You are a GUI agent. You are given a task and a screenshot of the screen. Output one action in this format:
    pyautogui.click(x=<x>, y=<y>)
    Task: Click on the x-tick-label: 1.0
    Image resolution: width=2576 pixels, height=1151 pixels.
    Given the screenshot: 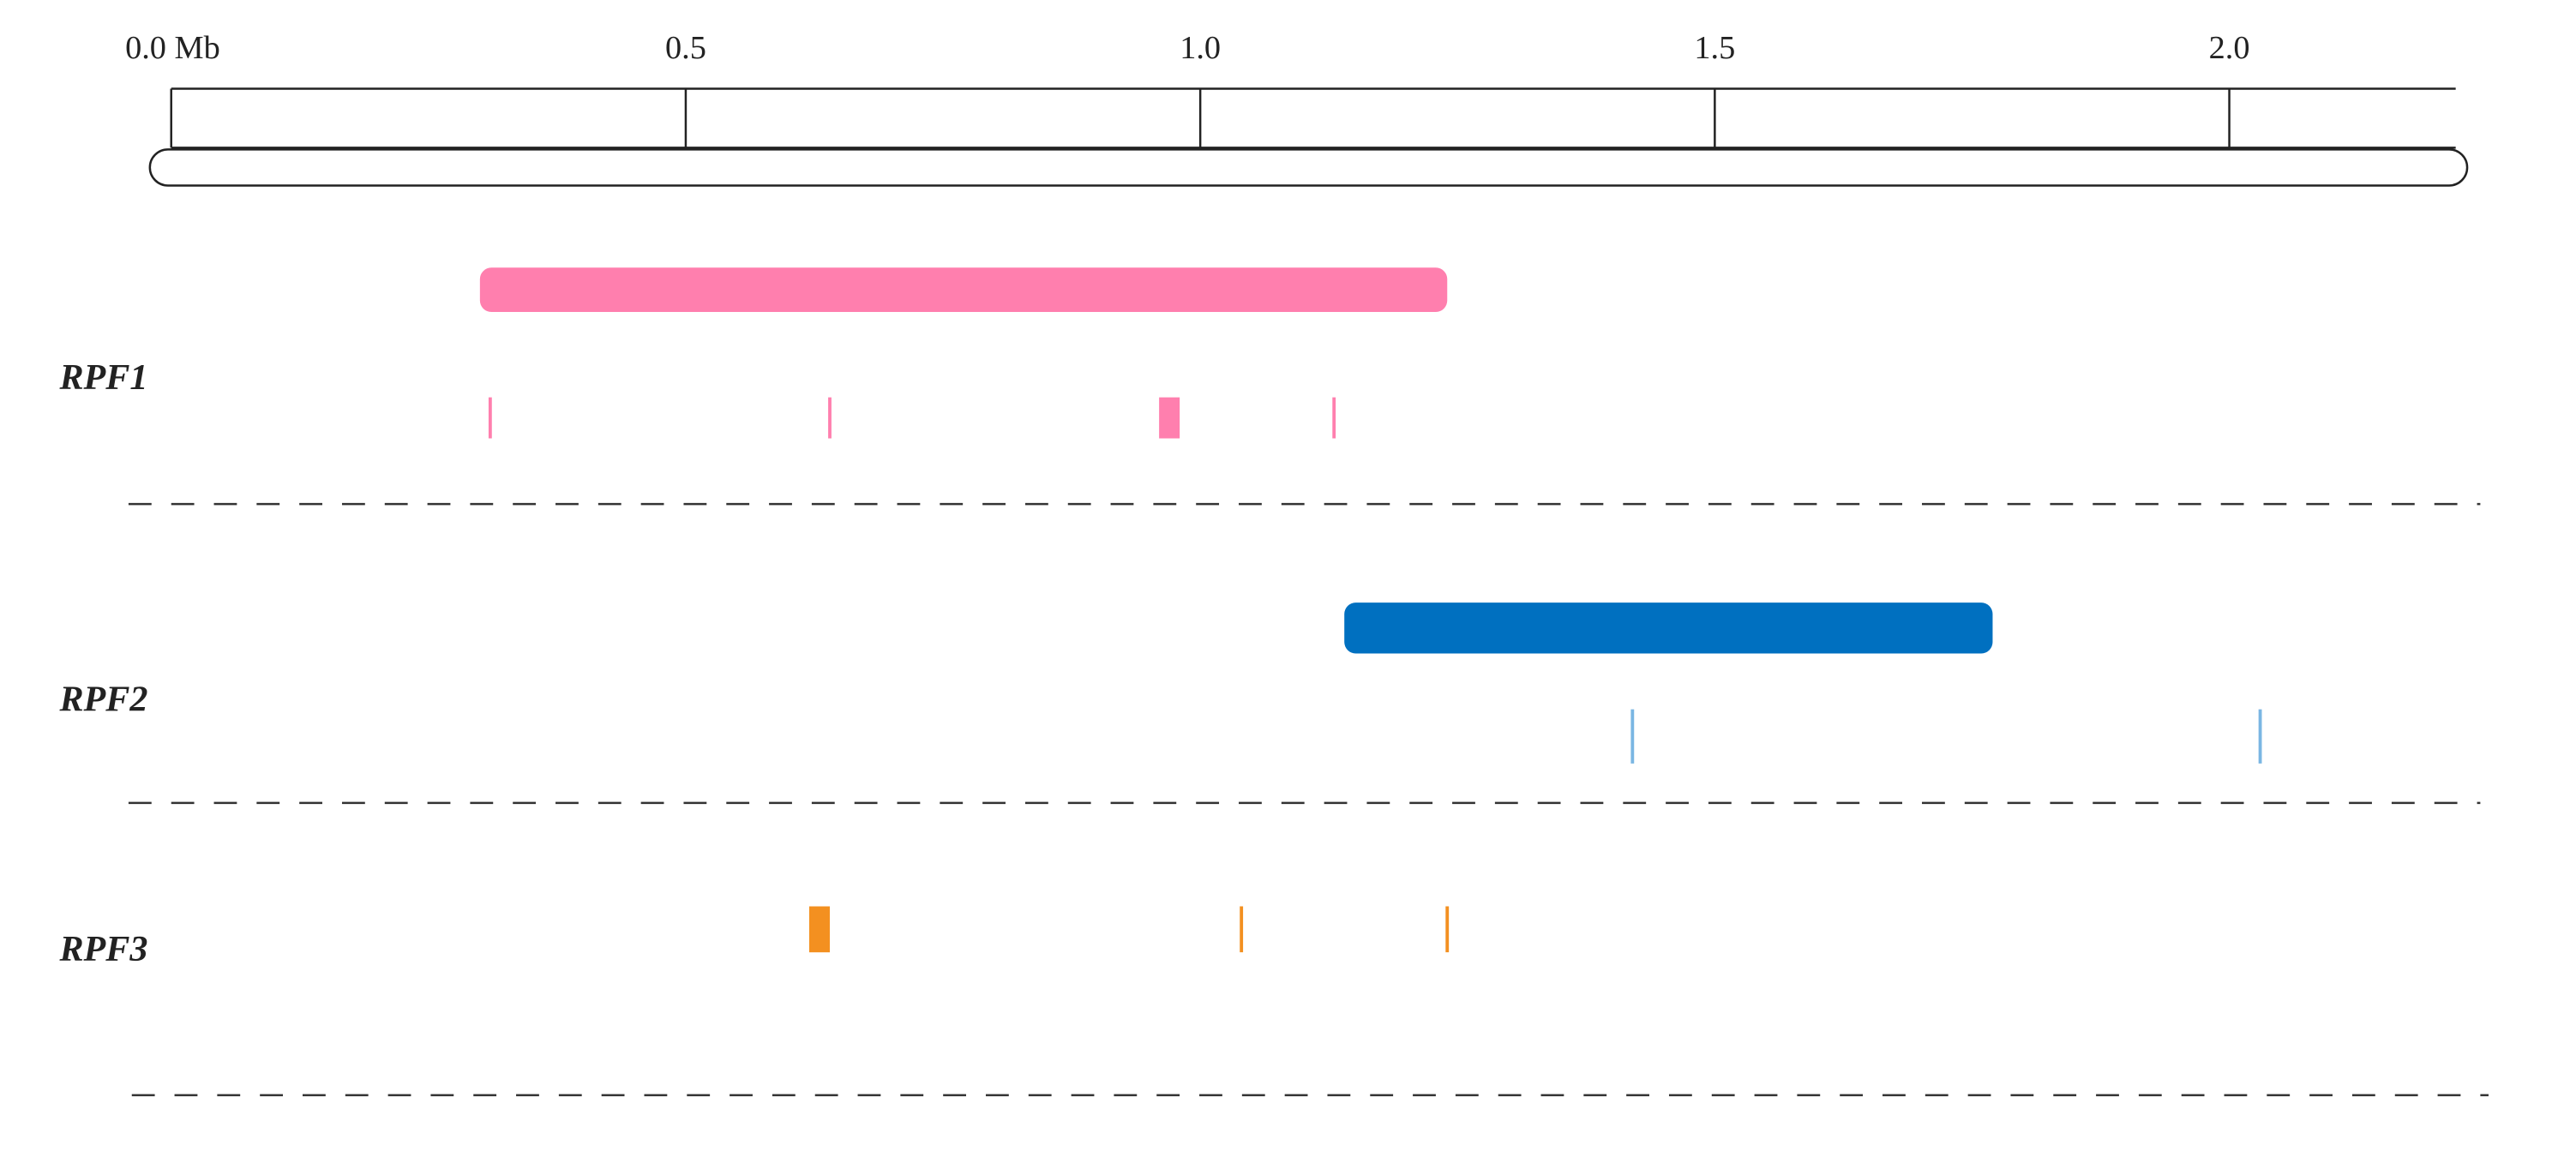 What is the action you would take?
    pyautogui.click(x=1200, y=48)
    